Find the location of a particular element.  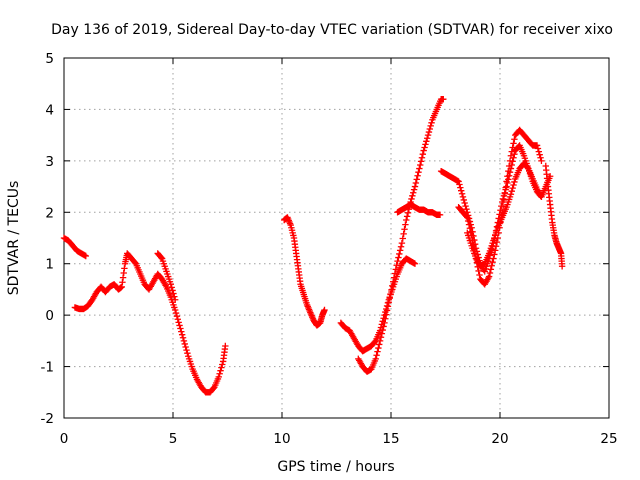

y-axis-label: SDTVAR / TECUs is located at coordinates (14, 238).